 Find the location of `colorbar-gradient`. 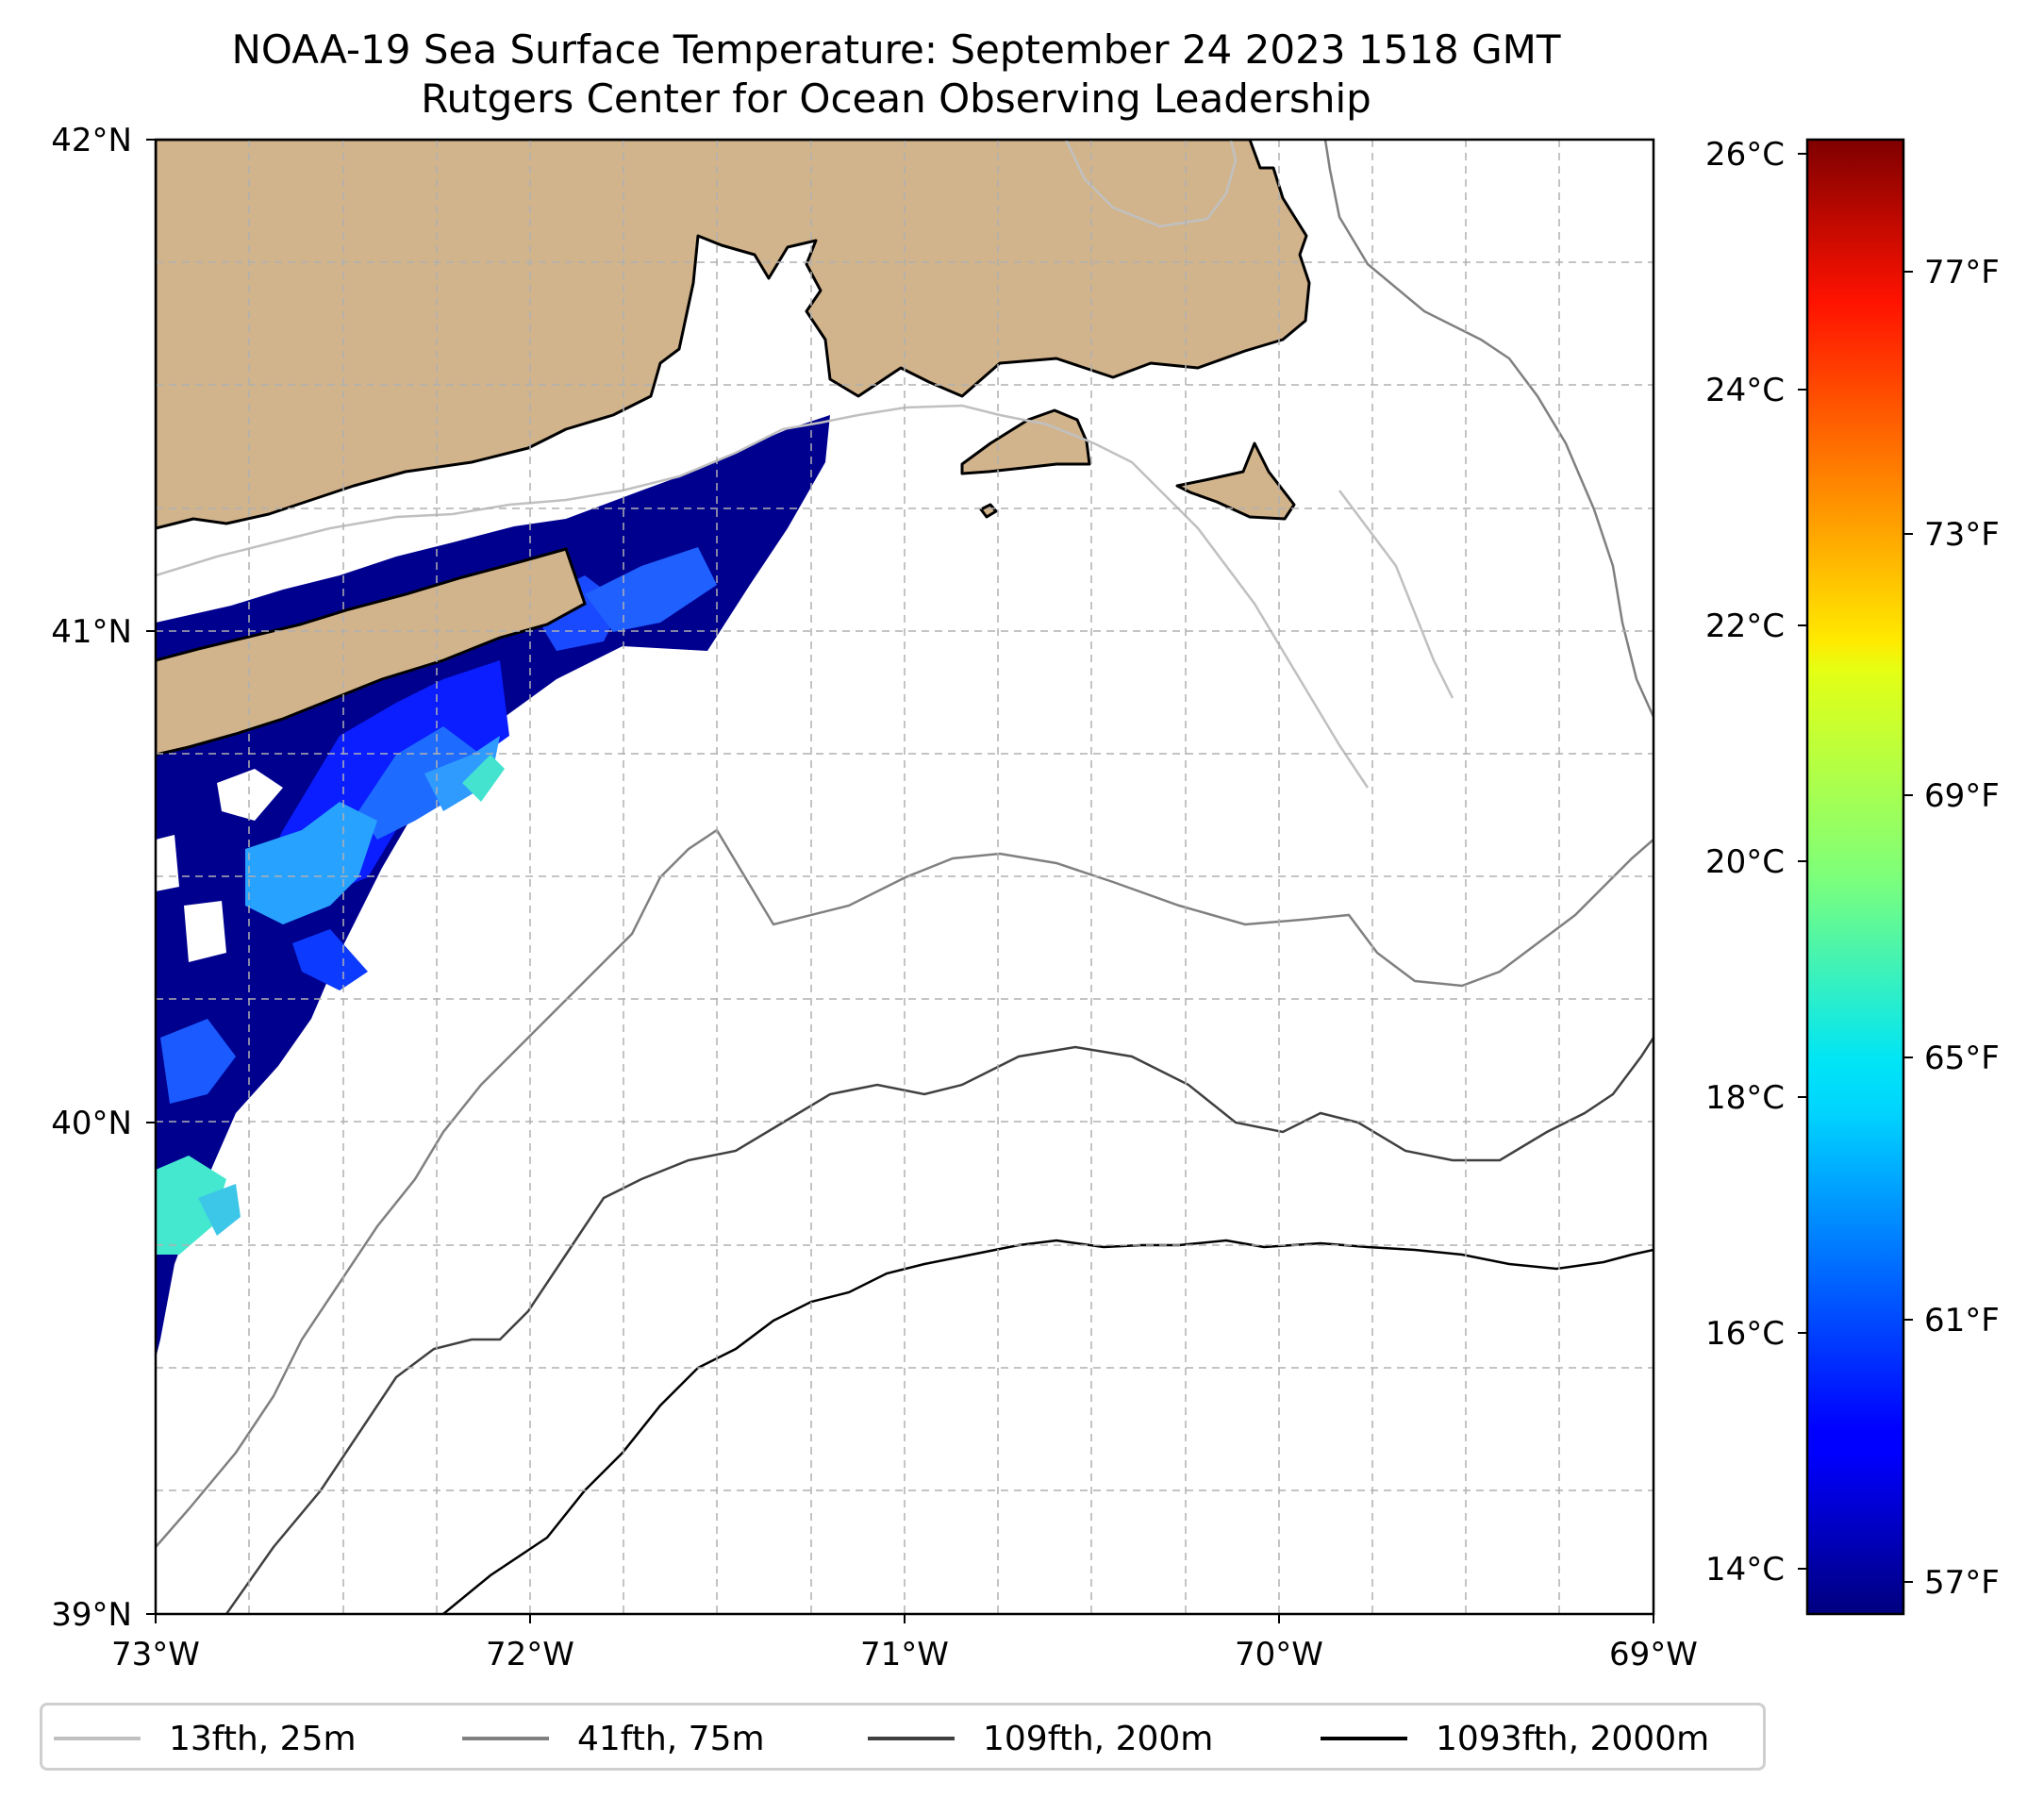

colorbar-gradient is located at coordinates (1855, 877).